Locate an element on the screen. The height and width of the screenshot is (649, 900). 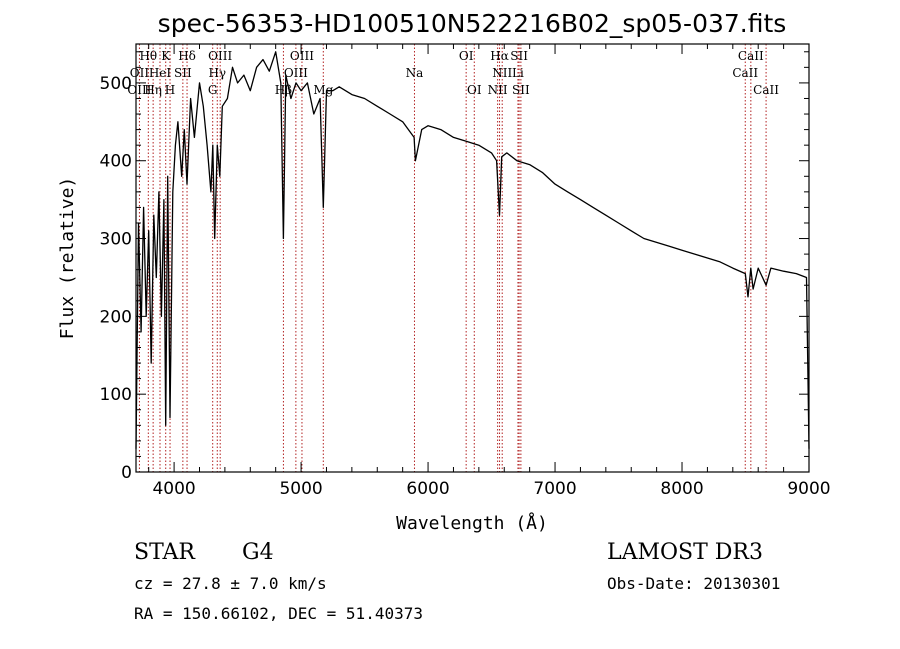
survey-name: LAMOST DR3 is located at coordinates (685, 552).